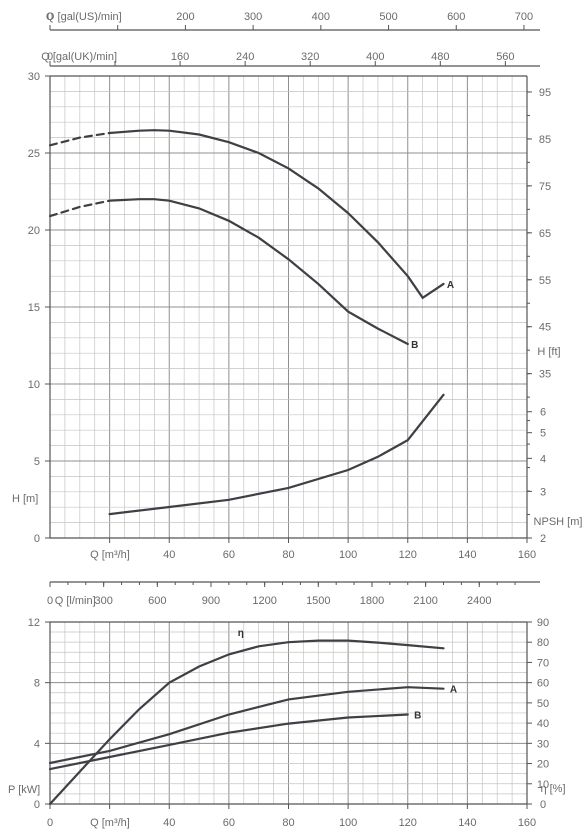  I want to click on tick-label-right-ft: 85, so click(545, 140).